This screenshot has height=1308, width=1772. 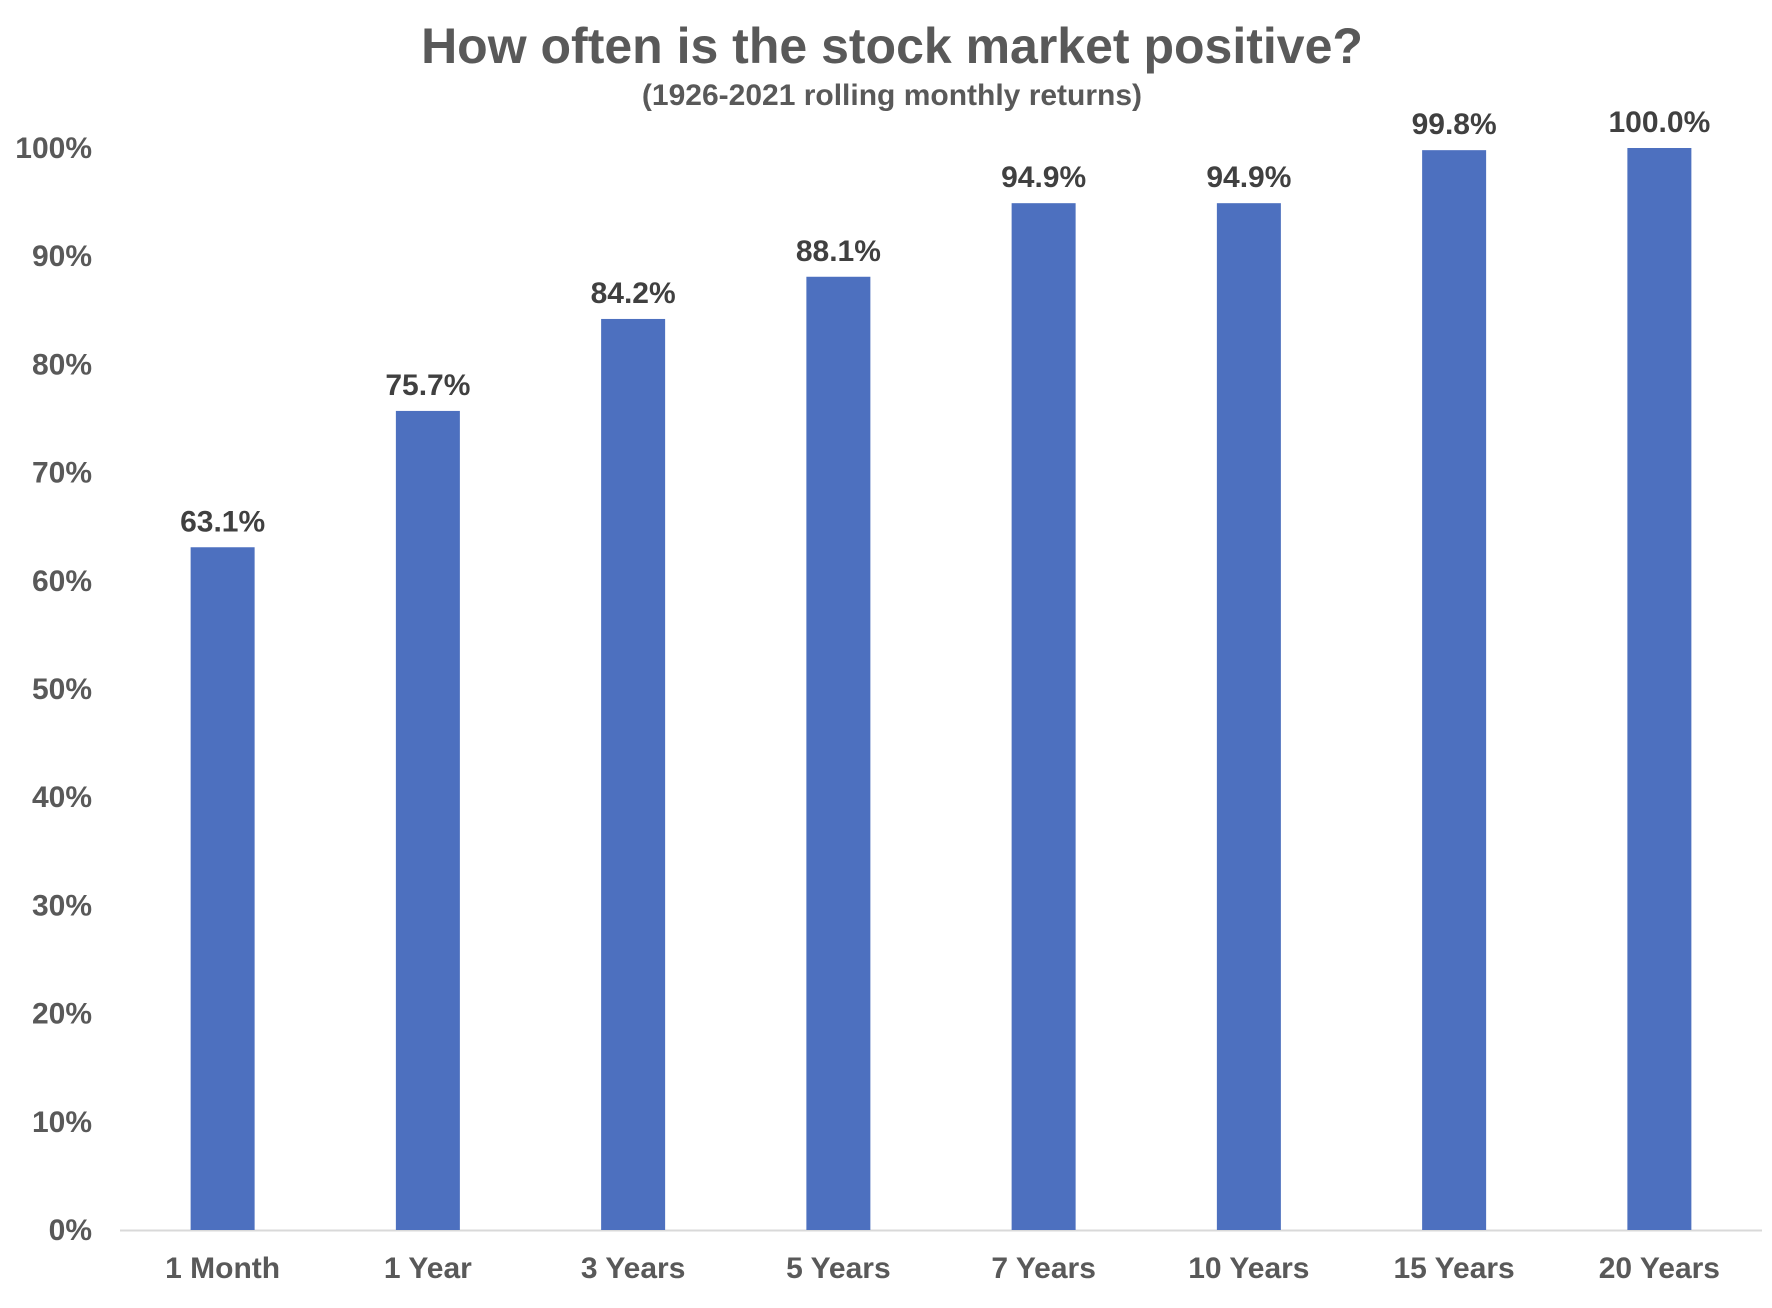 What do you see at coordinates (892, 95) in the screenshot?
I see `chart-subtitle: (1926-2021 rolling monthly returns)` at bounding box center [892, 95].